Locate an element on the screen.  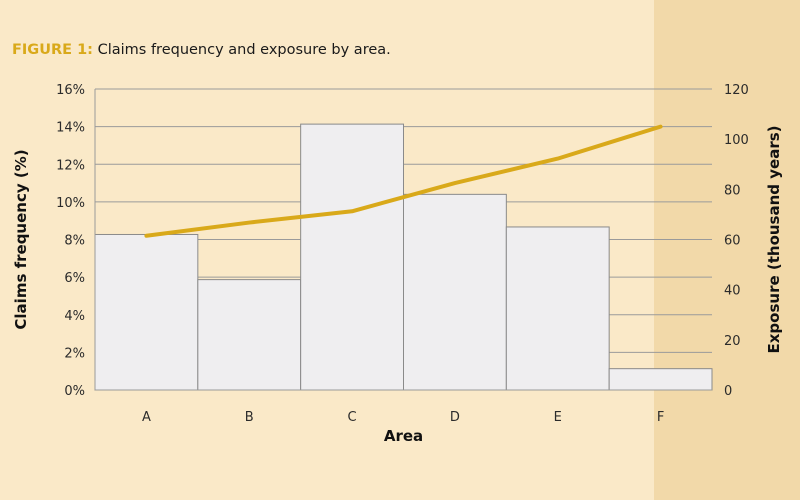
x-tick-label: F is located at coordinates (660, 417).